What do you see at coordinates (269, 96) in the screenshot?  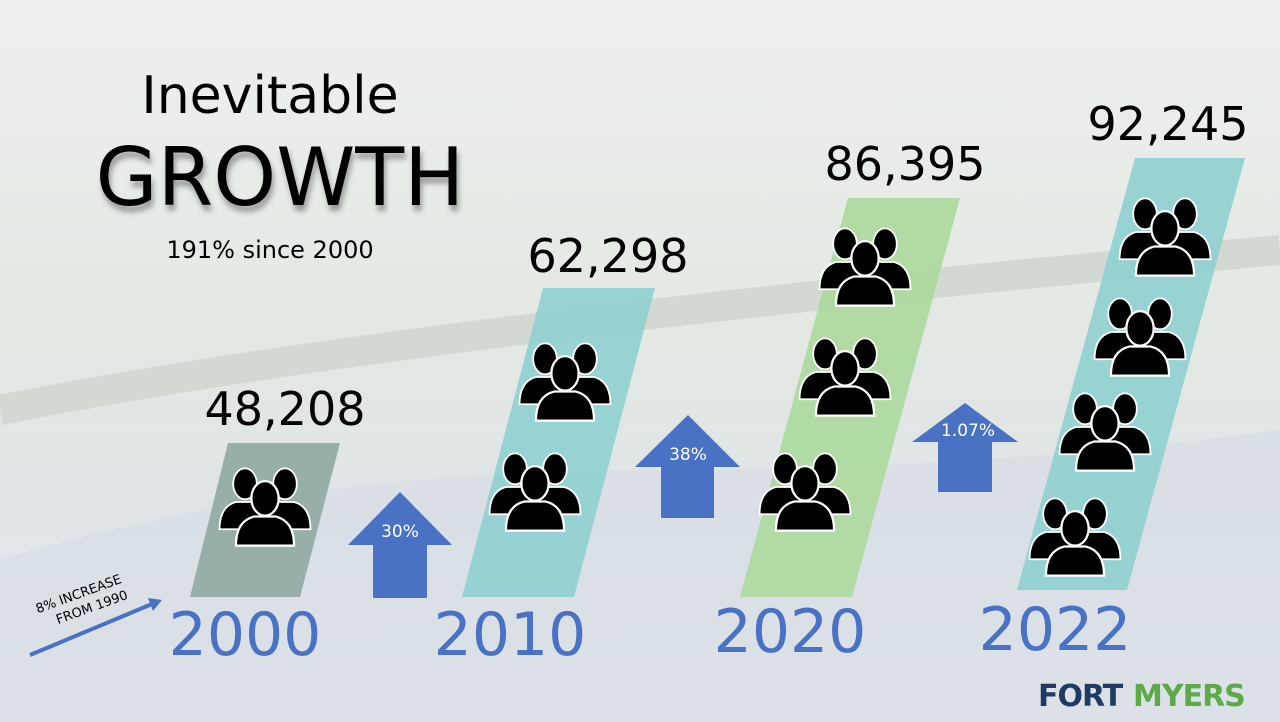 I see `title-line1: Inevitable` at bounding box center [269, 96].